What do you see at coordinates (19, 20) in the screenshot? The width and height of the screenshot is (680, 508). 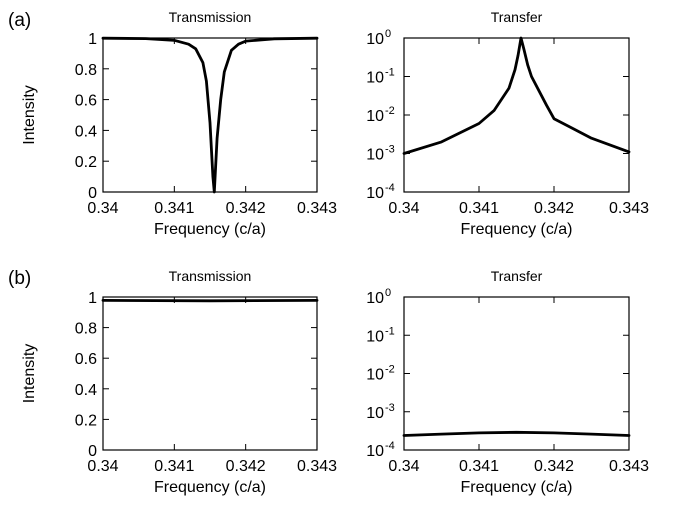 I see `panel-label-a: (a)` at bounding box center [19, 20].